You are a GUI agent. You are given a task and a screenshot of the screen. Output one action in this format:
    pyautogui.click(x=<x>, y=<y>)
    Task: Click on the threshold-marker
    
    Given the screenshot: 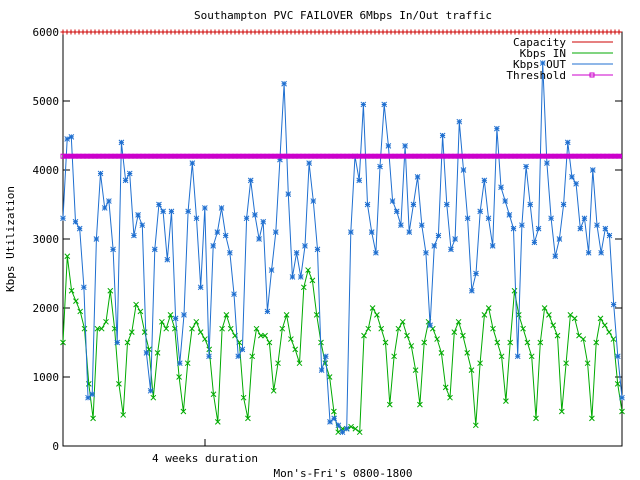 What is the action you would take?
    pyautogui.click(x=619, y=156)
    